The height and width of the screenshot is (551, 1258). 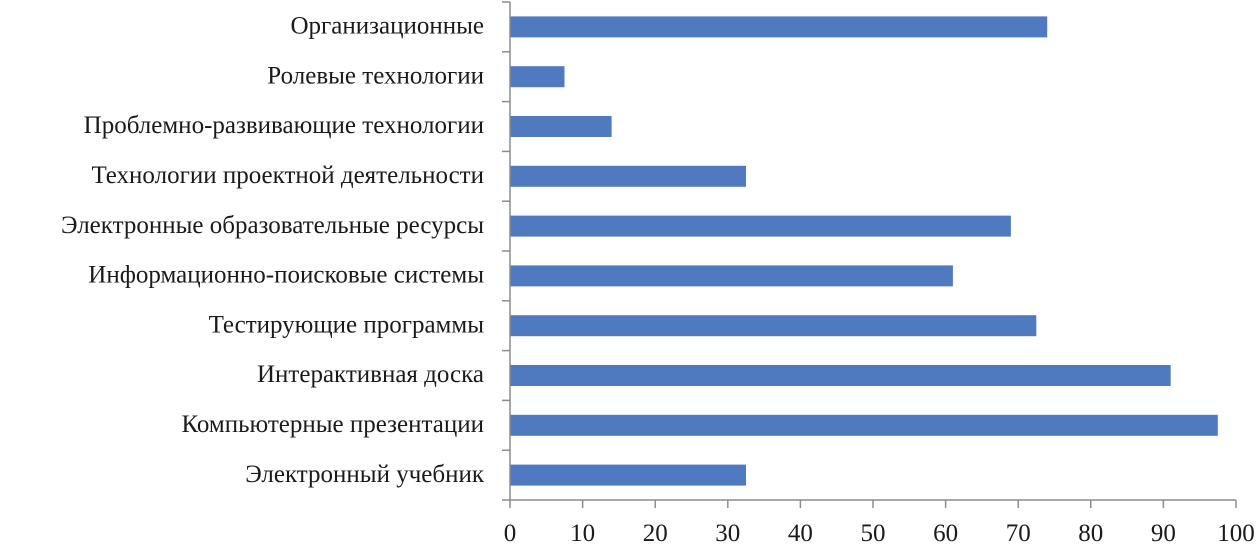 I want to click on category-label: Организационные, so click(x=387, y=26).